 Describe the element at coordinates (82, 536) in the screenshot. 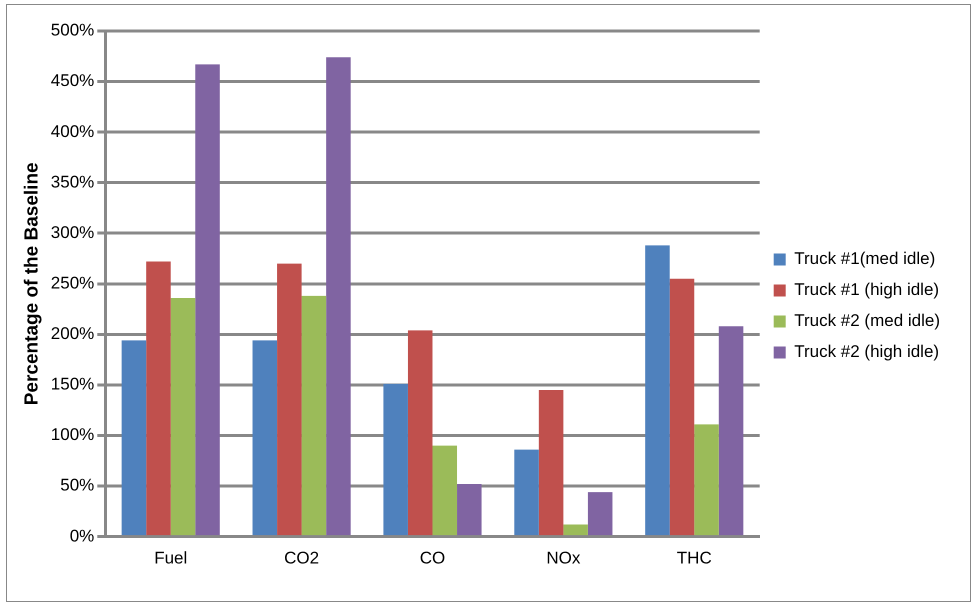

I see `y-tick-label: 0%` at that location.